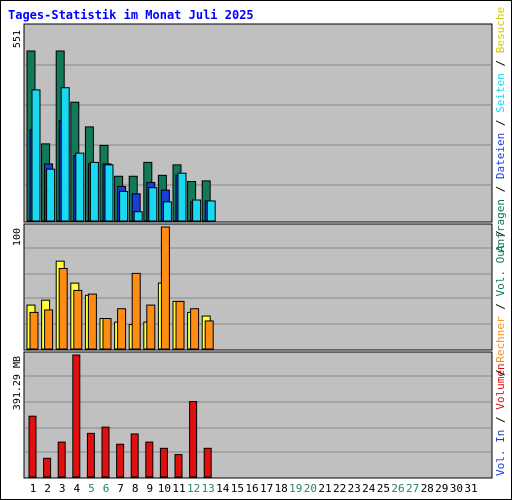 The image size is (512, 500). I want to click on legend-entry: Dateien, so click(500, 156).